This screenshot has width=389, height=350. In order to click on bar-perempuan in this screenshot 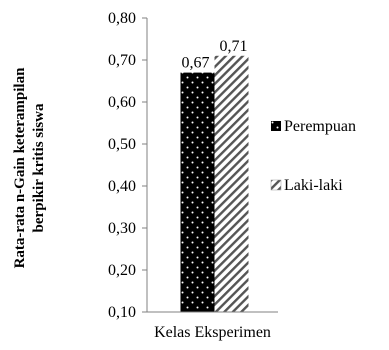, I will do `click(197, 192)`.